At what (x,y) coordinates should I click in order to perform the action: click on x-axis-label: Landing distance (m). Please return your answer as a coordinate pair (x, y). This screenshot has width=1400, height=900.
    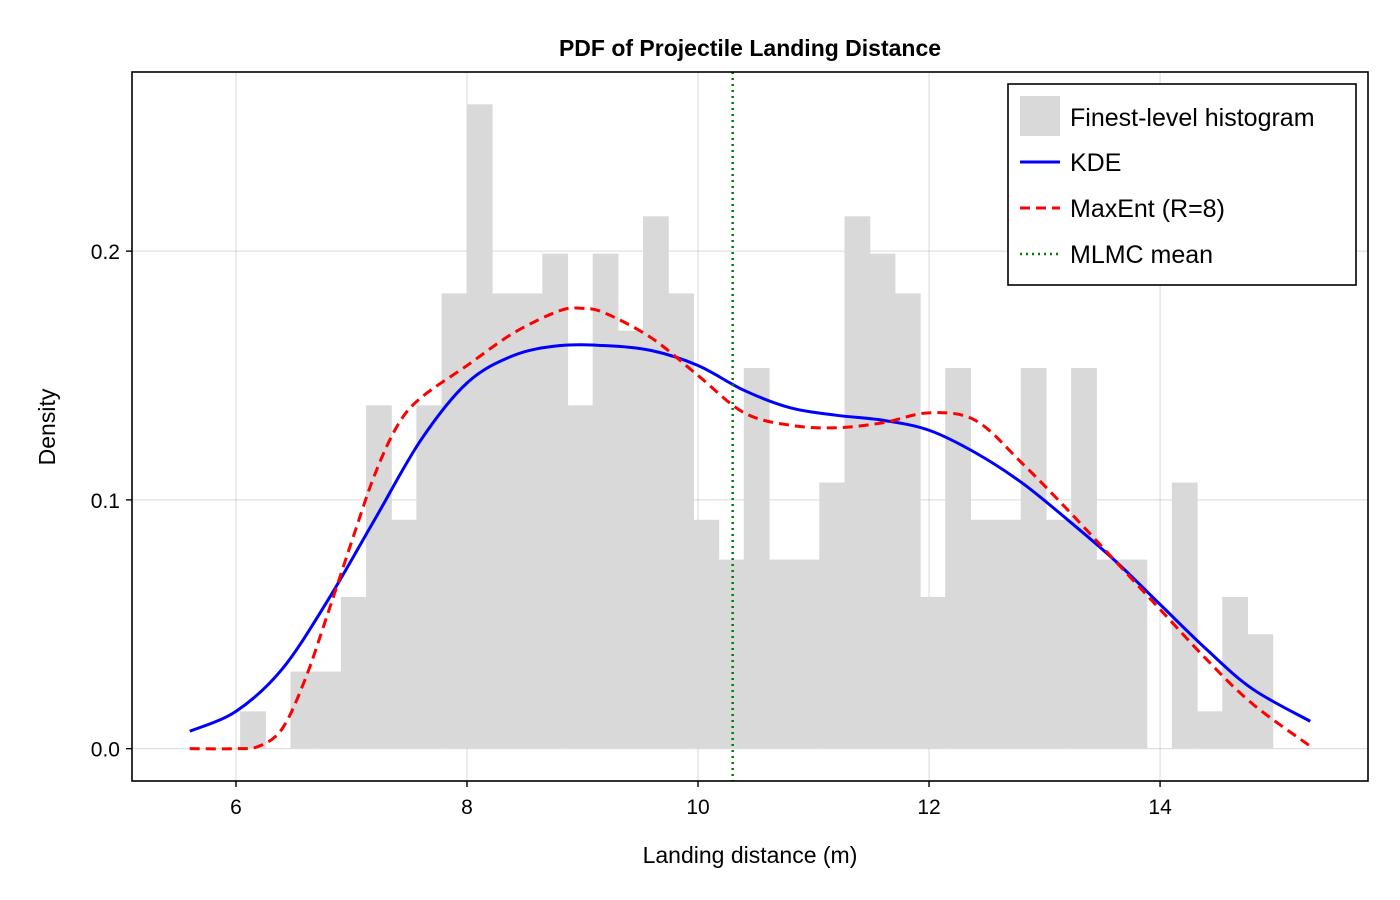
    Looking at the image, I should click on (750, 855).